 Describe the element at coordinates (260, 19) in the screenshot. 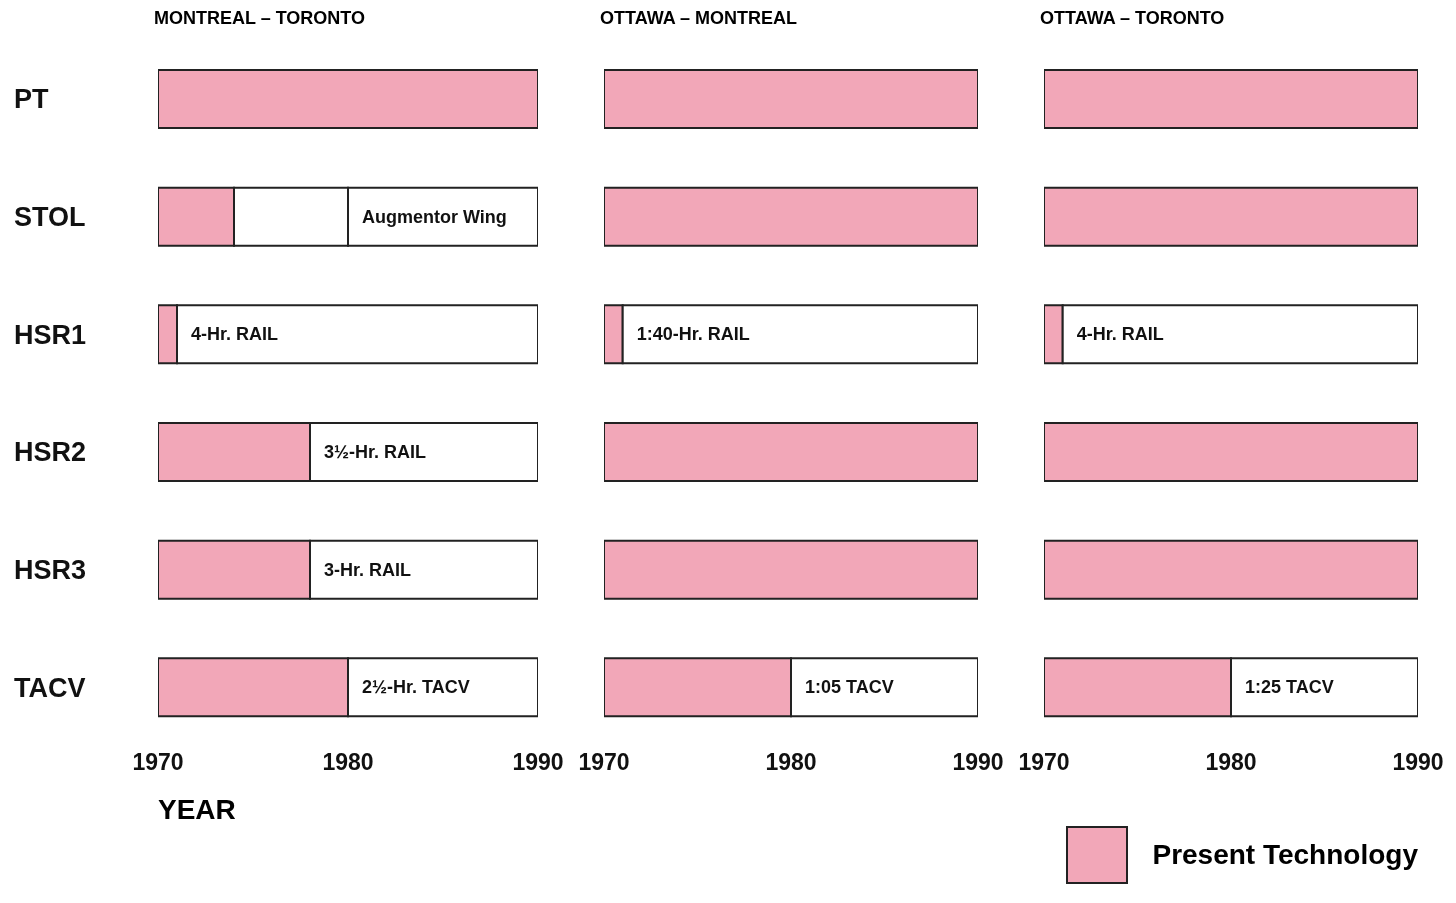

I see `chart-title: MONTREAL – TORONTO` at that location.